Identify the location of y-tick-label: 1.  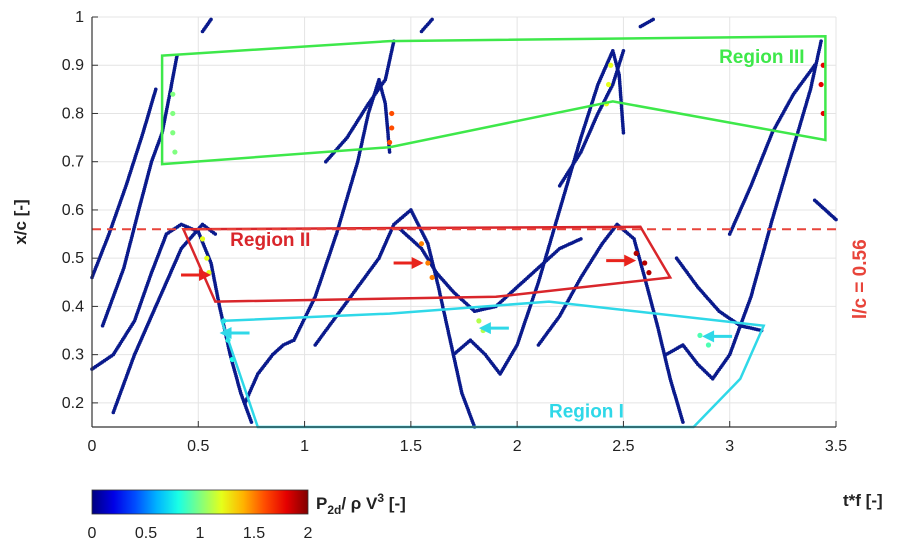
(79, 17).